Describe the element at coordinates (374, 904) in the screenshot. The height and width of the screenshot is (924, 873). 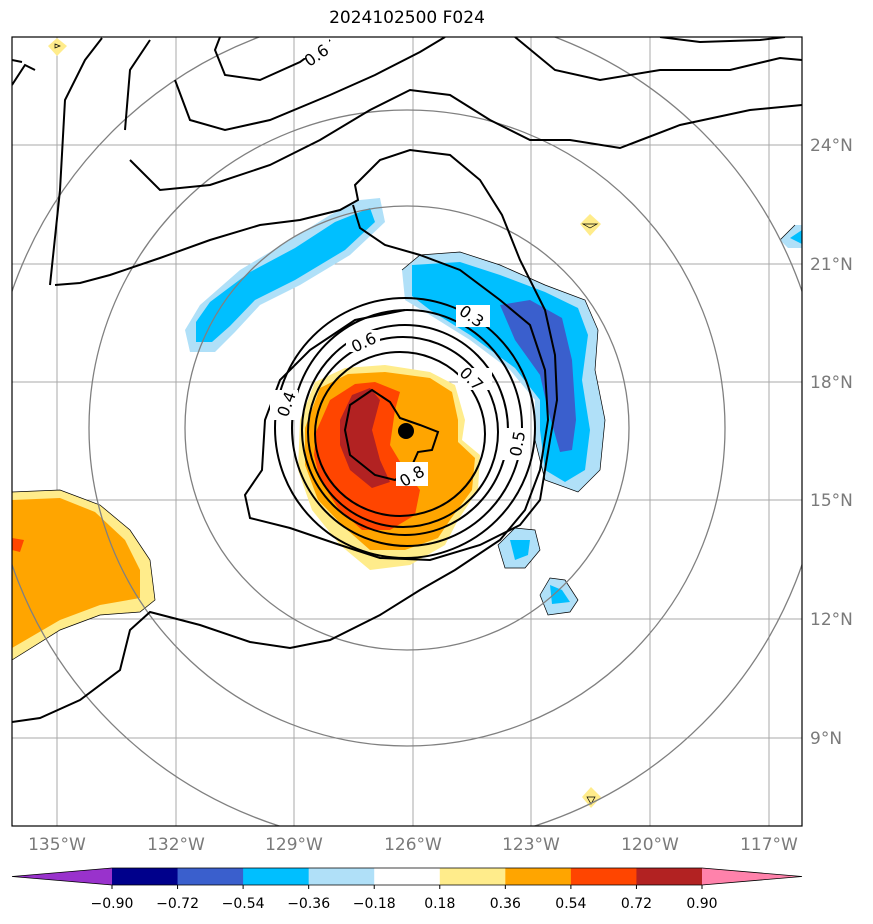
I see `colorbar-tick-label: −0.18` at that location.